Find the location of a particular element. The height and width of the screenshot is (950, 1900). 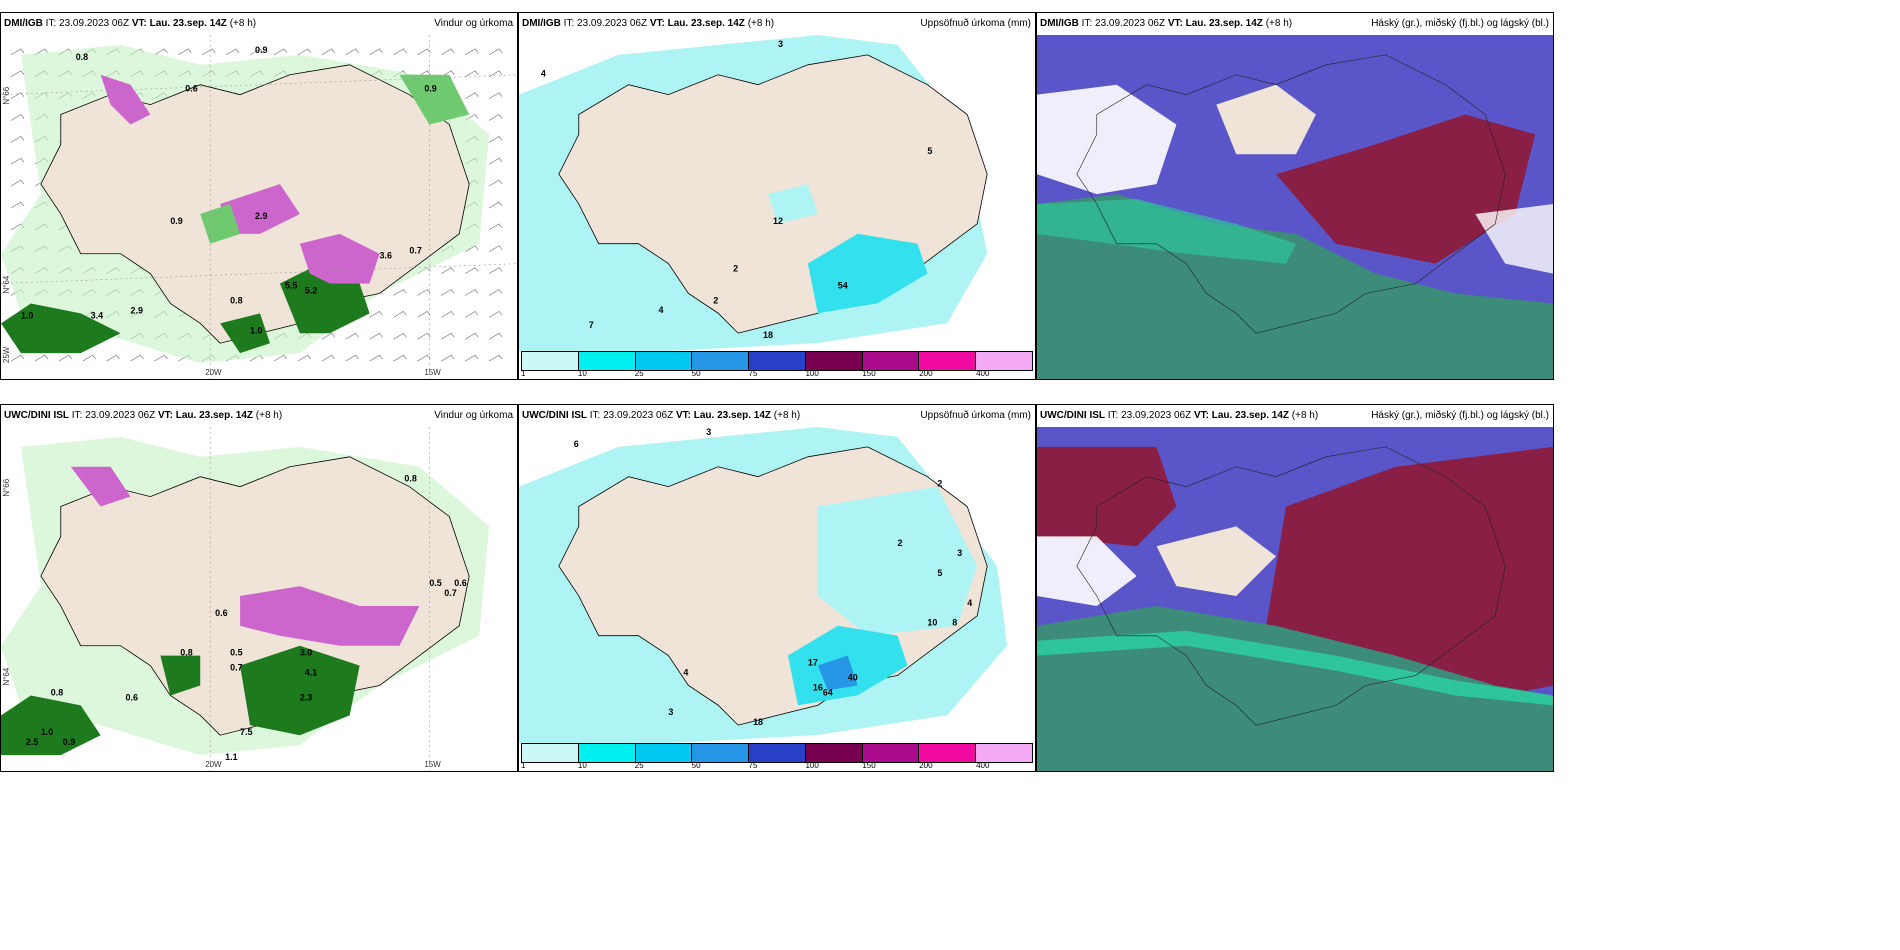

iceland-land-clear is located at coordinates (1266, 119).